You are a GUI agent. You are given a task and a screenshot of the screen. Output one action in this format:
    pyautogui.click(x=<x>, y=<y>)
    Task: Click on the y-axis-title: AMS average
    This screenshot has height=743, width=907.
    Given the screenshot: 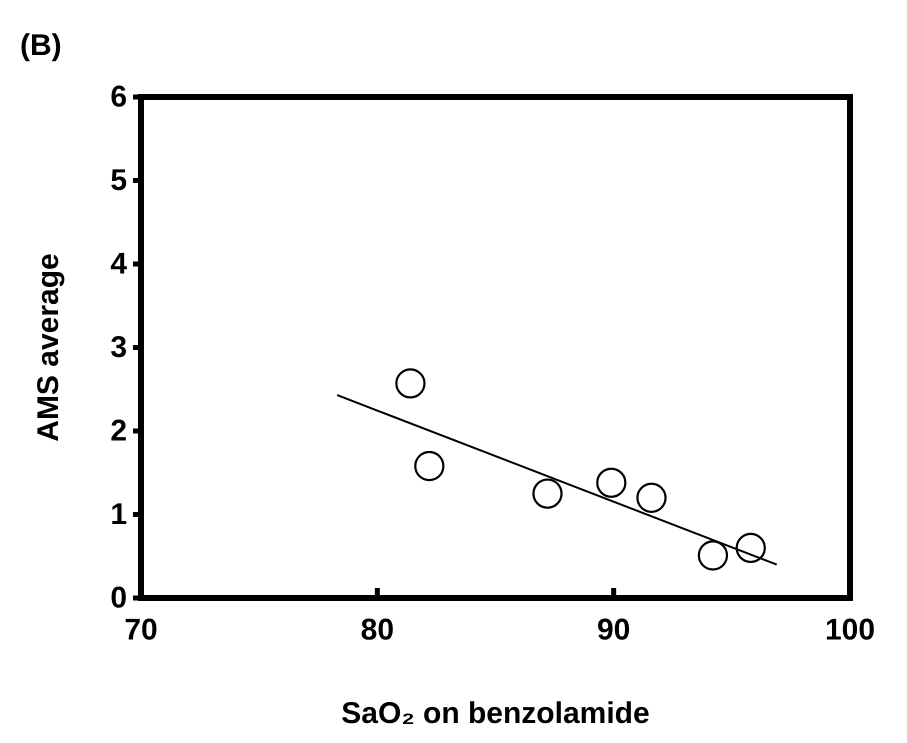 What is the action you would take?
    pyautogui.click(x=48, y=347)
    